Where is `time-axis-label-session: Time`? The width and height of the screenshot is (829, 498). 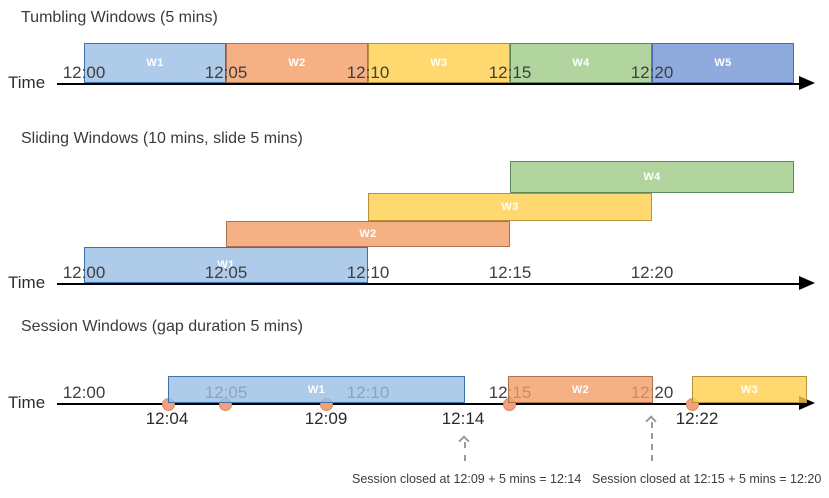
time-axis-label-session: Time is located at coordinates (27, 402).